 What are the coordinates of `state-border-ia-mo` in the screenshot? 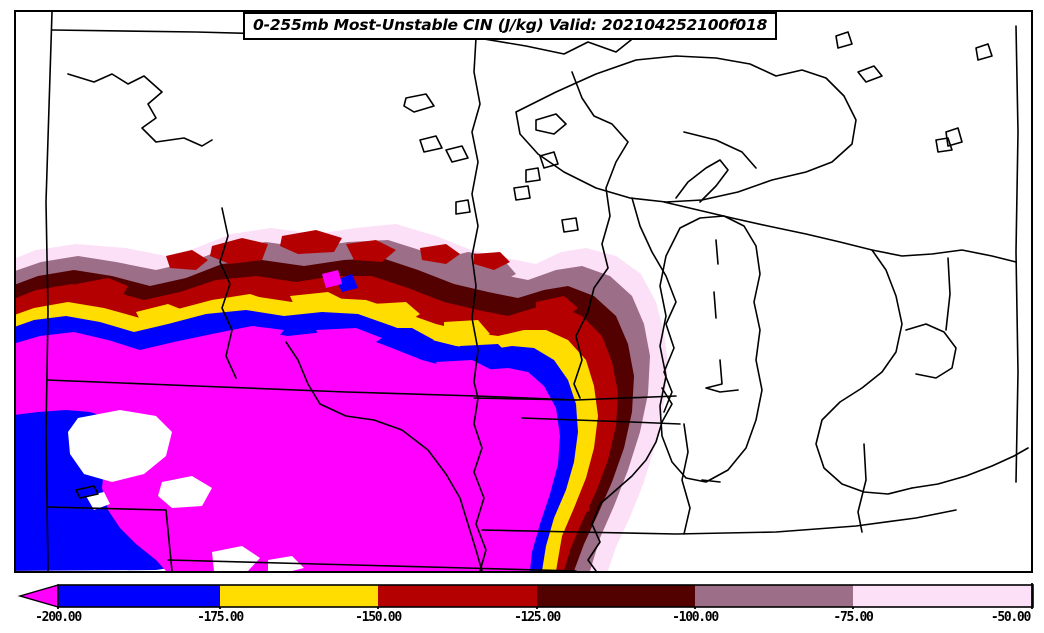 It's located at (719, 522).